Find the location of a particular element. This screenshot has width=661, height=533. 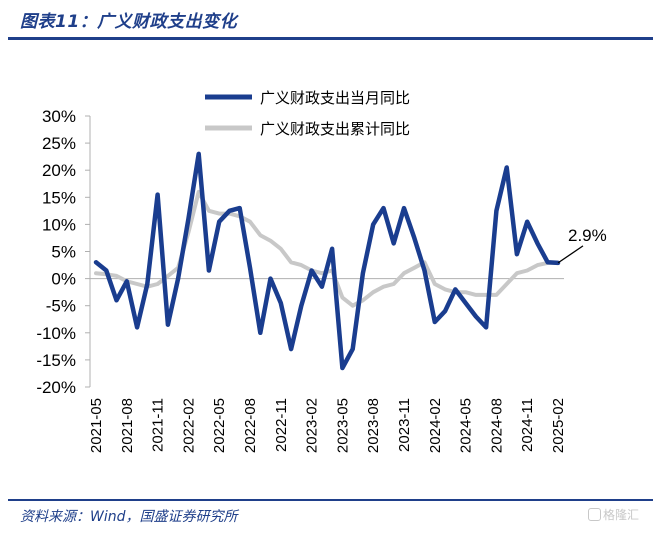

figure-title: 图表11：广义财政支出变化 is located at coordinates (129, 22).